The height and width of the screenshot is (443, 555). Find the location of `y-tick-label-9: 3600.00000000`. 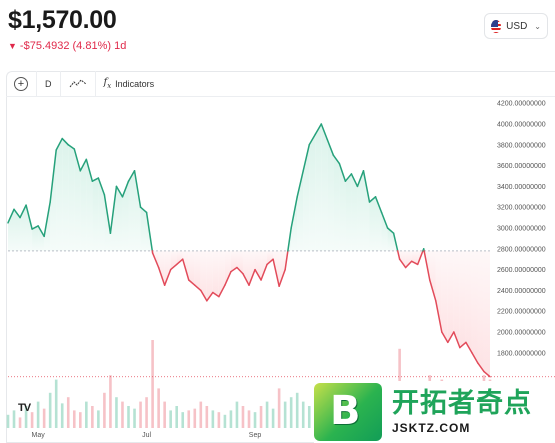

y-tick-label-9: 3600.00000000 is located at coordinates (521, 166).